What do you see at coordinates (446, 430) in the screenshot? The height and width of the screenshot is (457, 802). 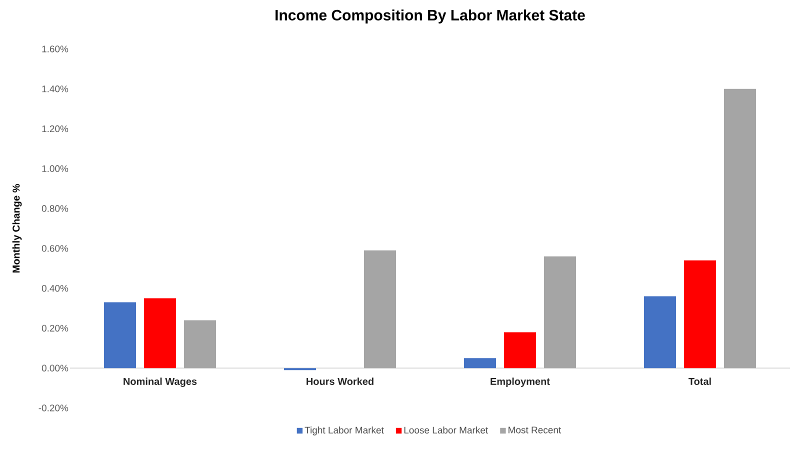 I see `legend-label: Loose Labor Market` at bounding box center [446, 430].